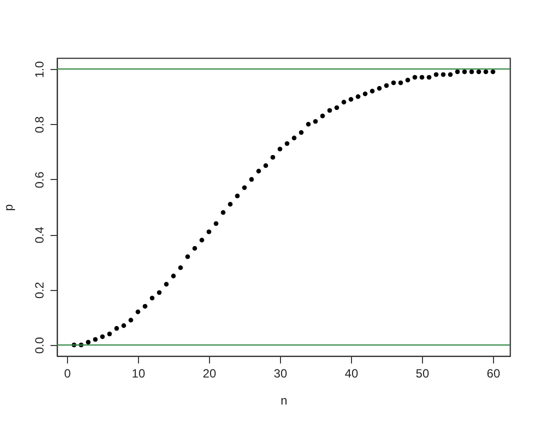  What do you see at coordinates (423, 373) in the screenshot?
I see `x-tick-label: 50` at bounding box center [423, 373].